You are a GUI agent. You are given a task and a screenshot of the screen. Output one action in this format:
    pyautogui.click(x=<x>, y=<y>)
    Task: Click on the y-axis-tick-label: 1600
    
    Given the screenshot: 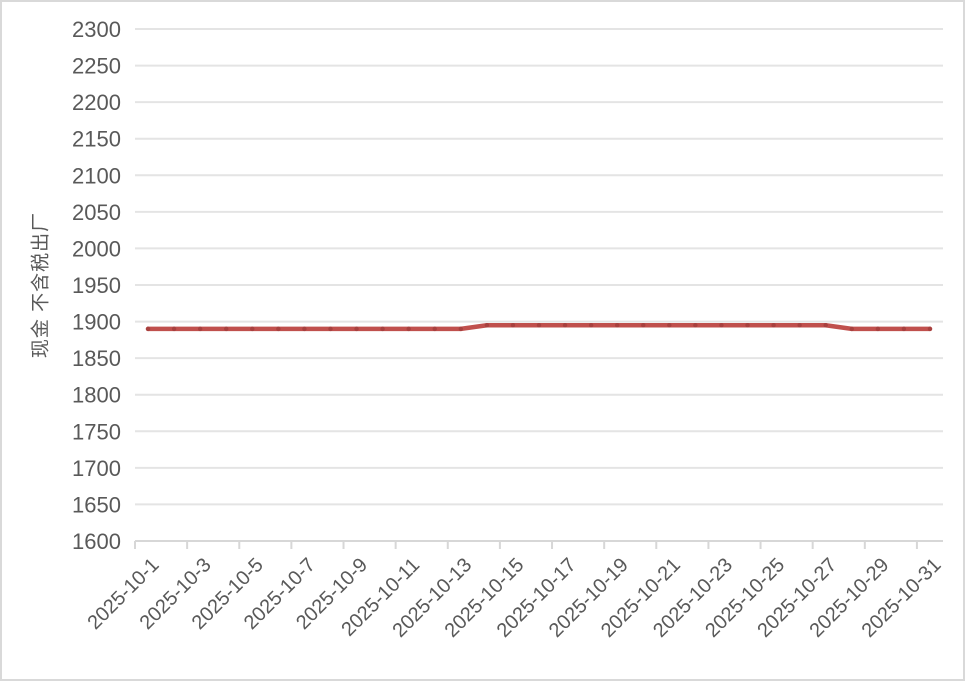 What is the action you would take?
    pyautogui.click(x=96, y=541)
    